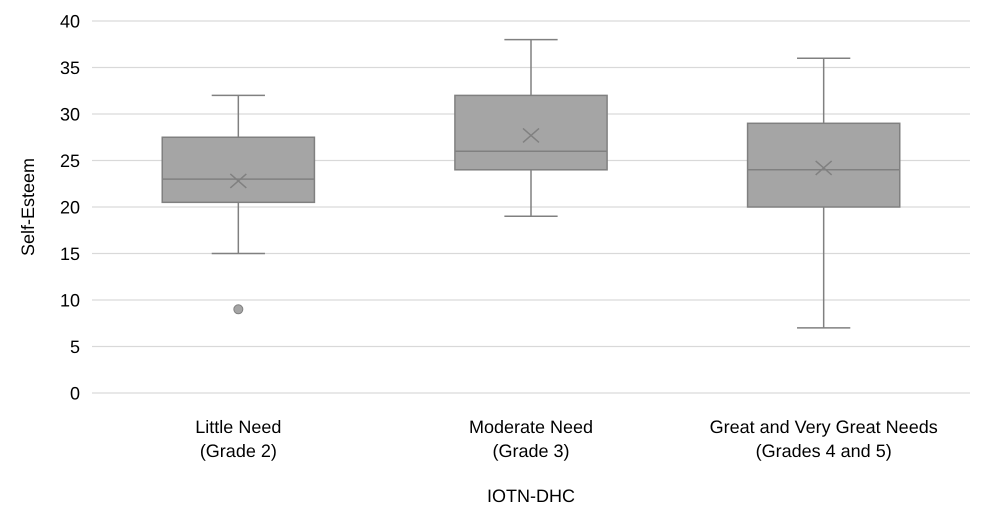  What do you see at coordinates (70, 114) in the screenshot?
I see `y-tick-label: 30` at bounding box center [70, 114].